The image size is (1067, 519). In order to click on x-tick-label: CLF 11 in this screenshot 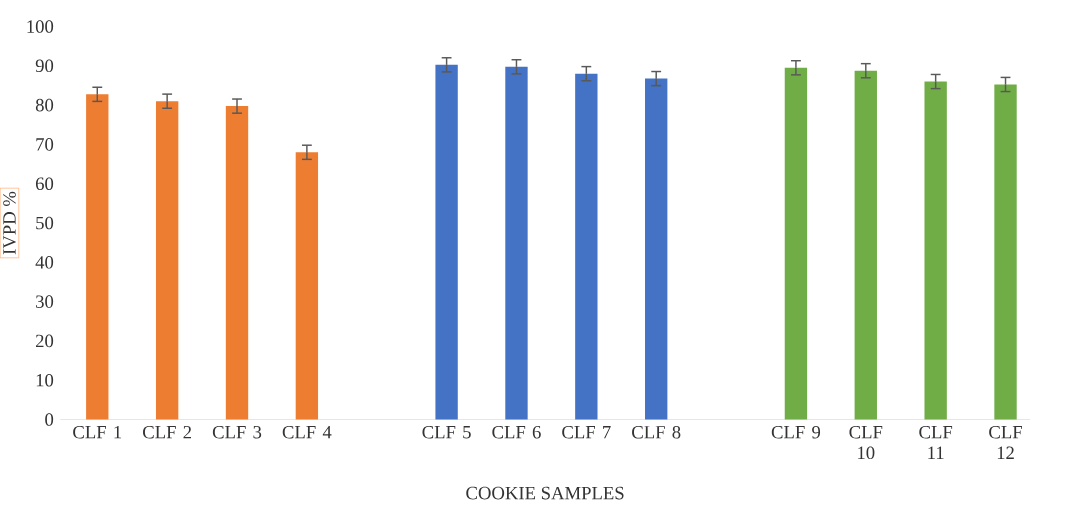, I will do `click(936, 443)`.